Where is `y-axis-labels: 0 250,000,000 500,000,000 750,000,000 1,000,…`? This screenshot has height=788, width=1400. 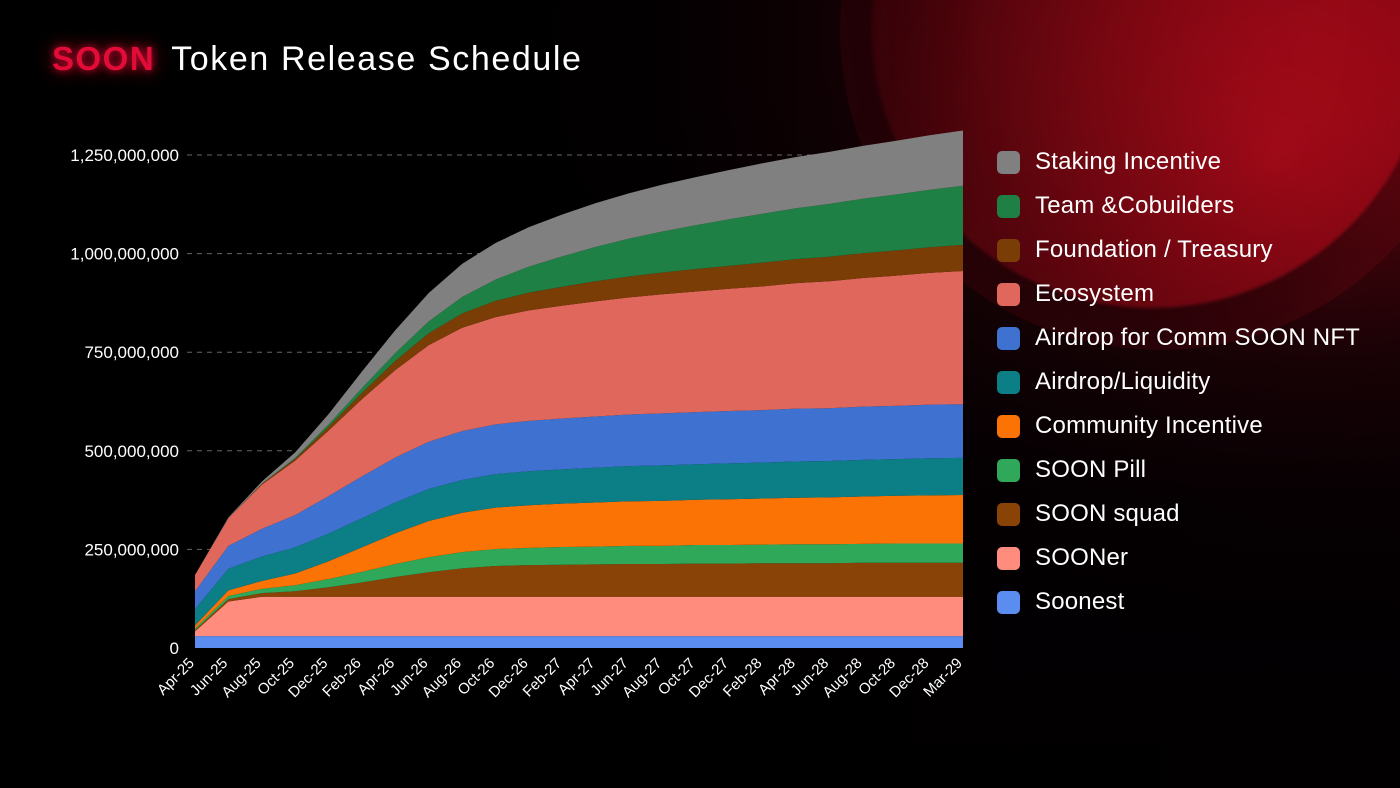
y-axis-labels: 0 250,000,000 500,000,000 750,000,000 1,000,… is located at coordinates (124, 402).